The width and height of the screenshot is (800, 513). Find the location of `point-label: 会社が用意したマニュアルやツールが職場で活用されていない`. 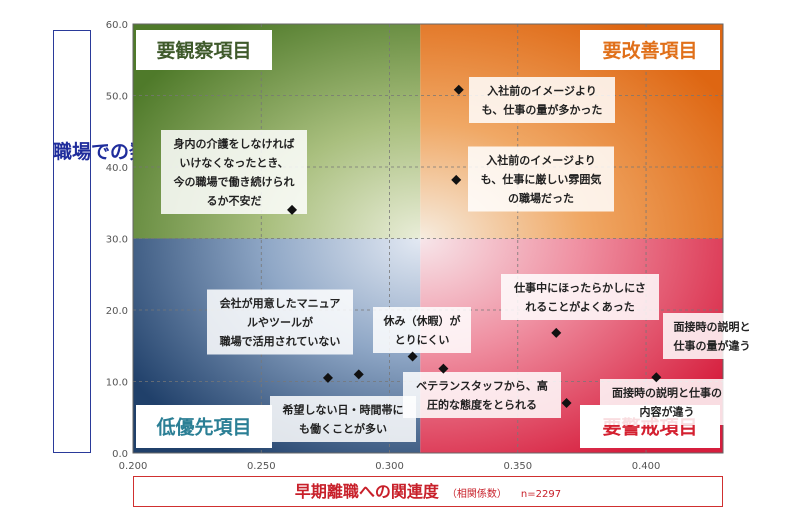

point-label: 会社が用意したマニュアルやツールが職場で活用されていない is located at coordinates (280, 322).